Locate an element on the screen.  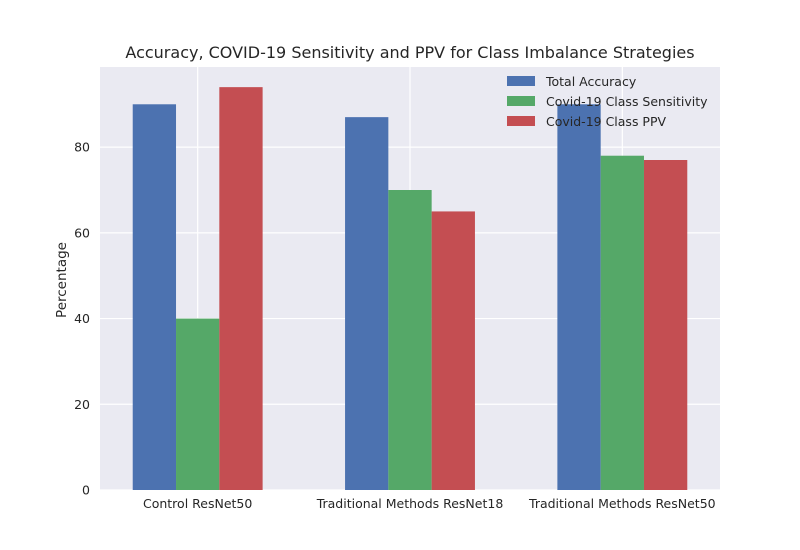
legend-label: Covid-19 Class Sensitivity is located at coordinates (627, 101).